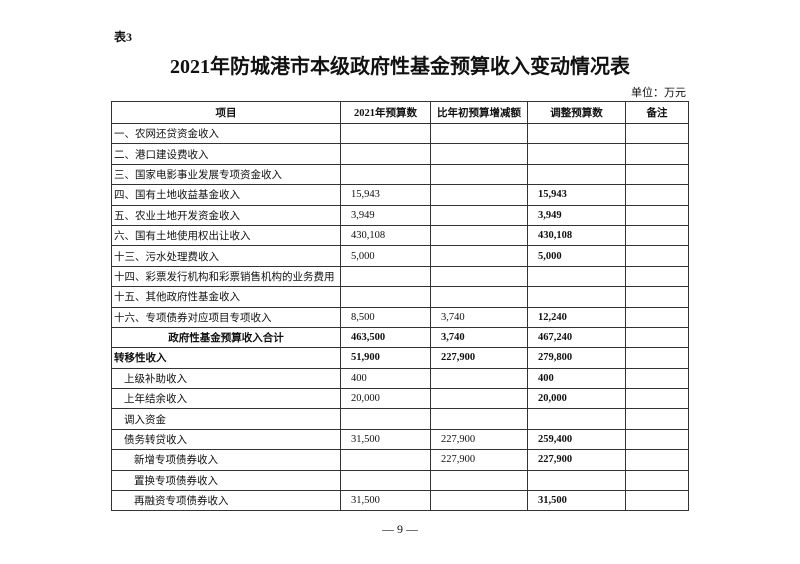  What do you see at coordinates (226, 480) in the screenshot?
I see `item-cell: 置换专项债券收入` at bounding box center [226, 480].